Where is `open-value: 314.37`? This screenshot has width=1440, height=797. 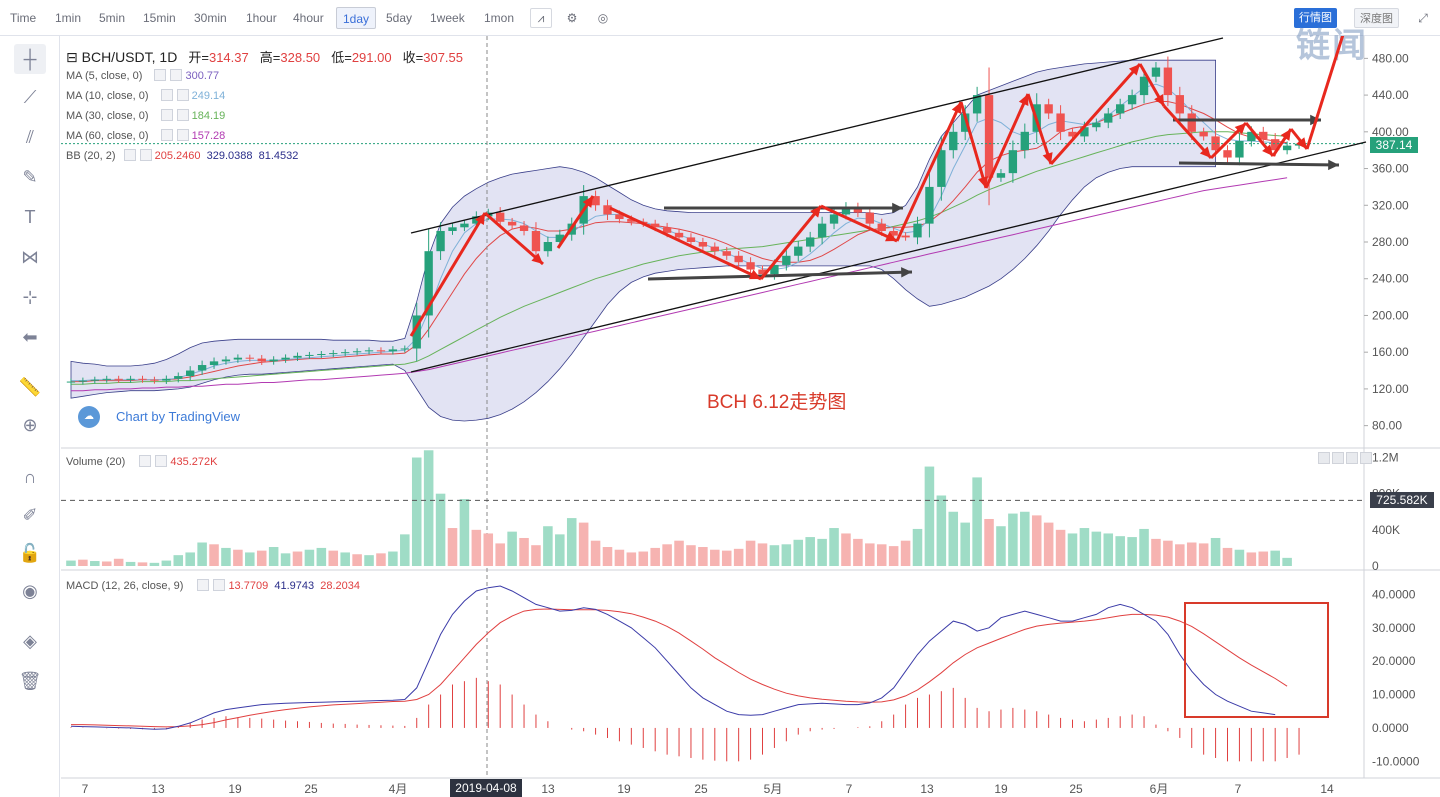
open-value: 314.37 is located at coordinates (228, 57).